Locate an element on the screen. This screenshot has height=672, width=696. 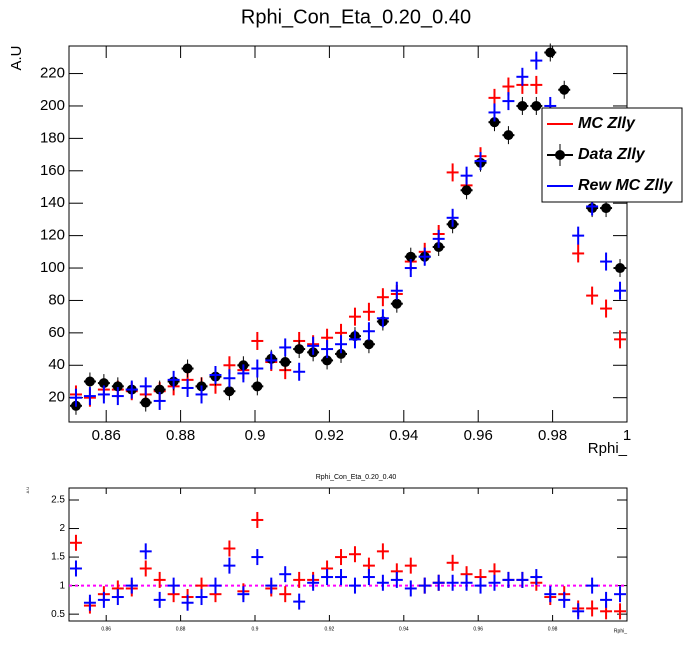
x-tick-label: 1 is located at coordinates (627, 435).